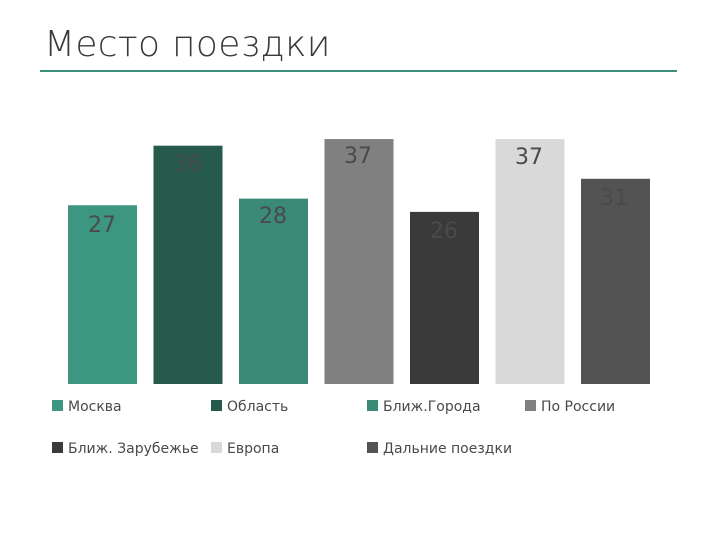  What do you see at coordinates (432, 407) in the screenshot?
I see `legend-label: Ближ.Города` at bounding box center [432, 407].